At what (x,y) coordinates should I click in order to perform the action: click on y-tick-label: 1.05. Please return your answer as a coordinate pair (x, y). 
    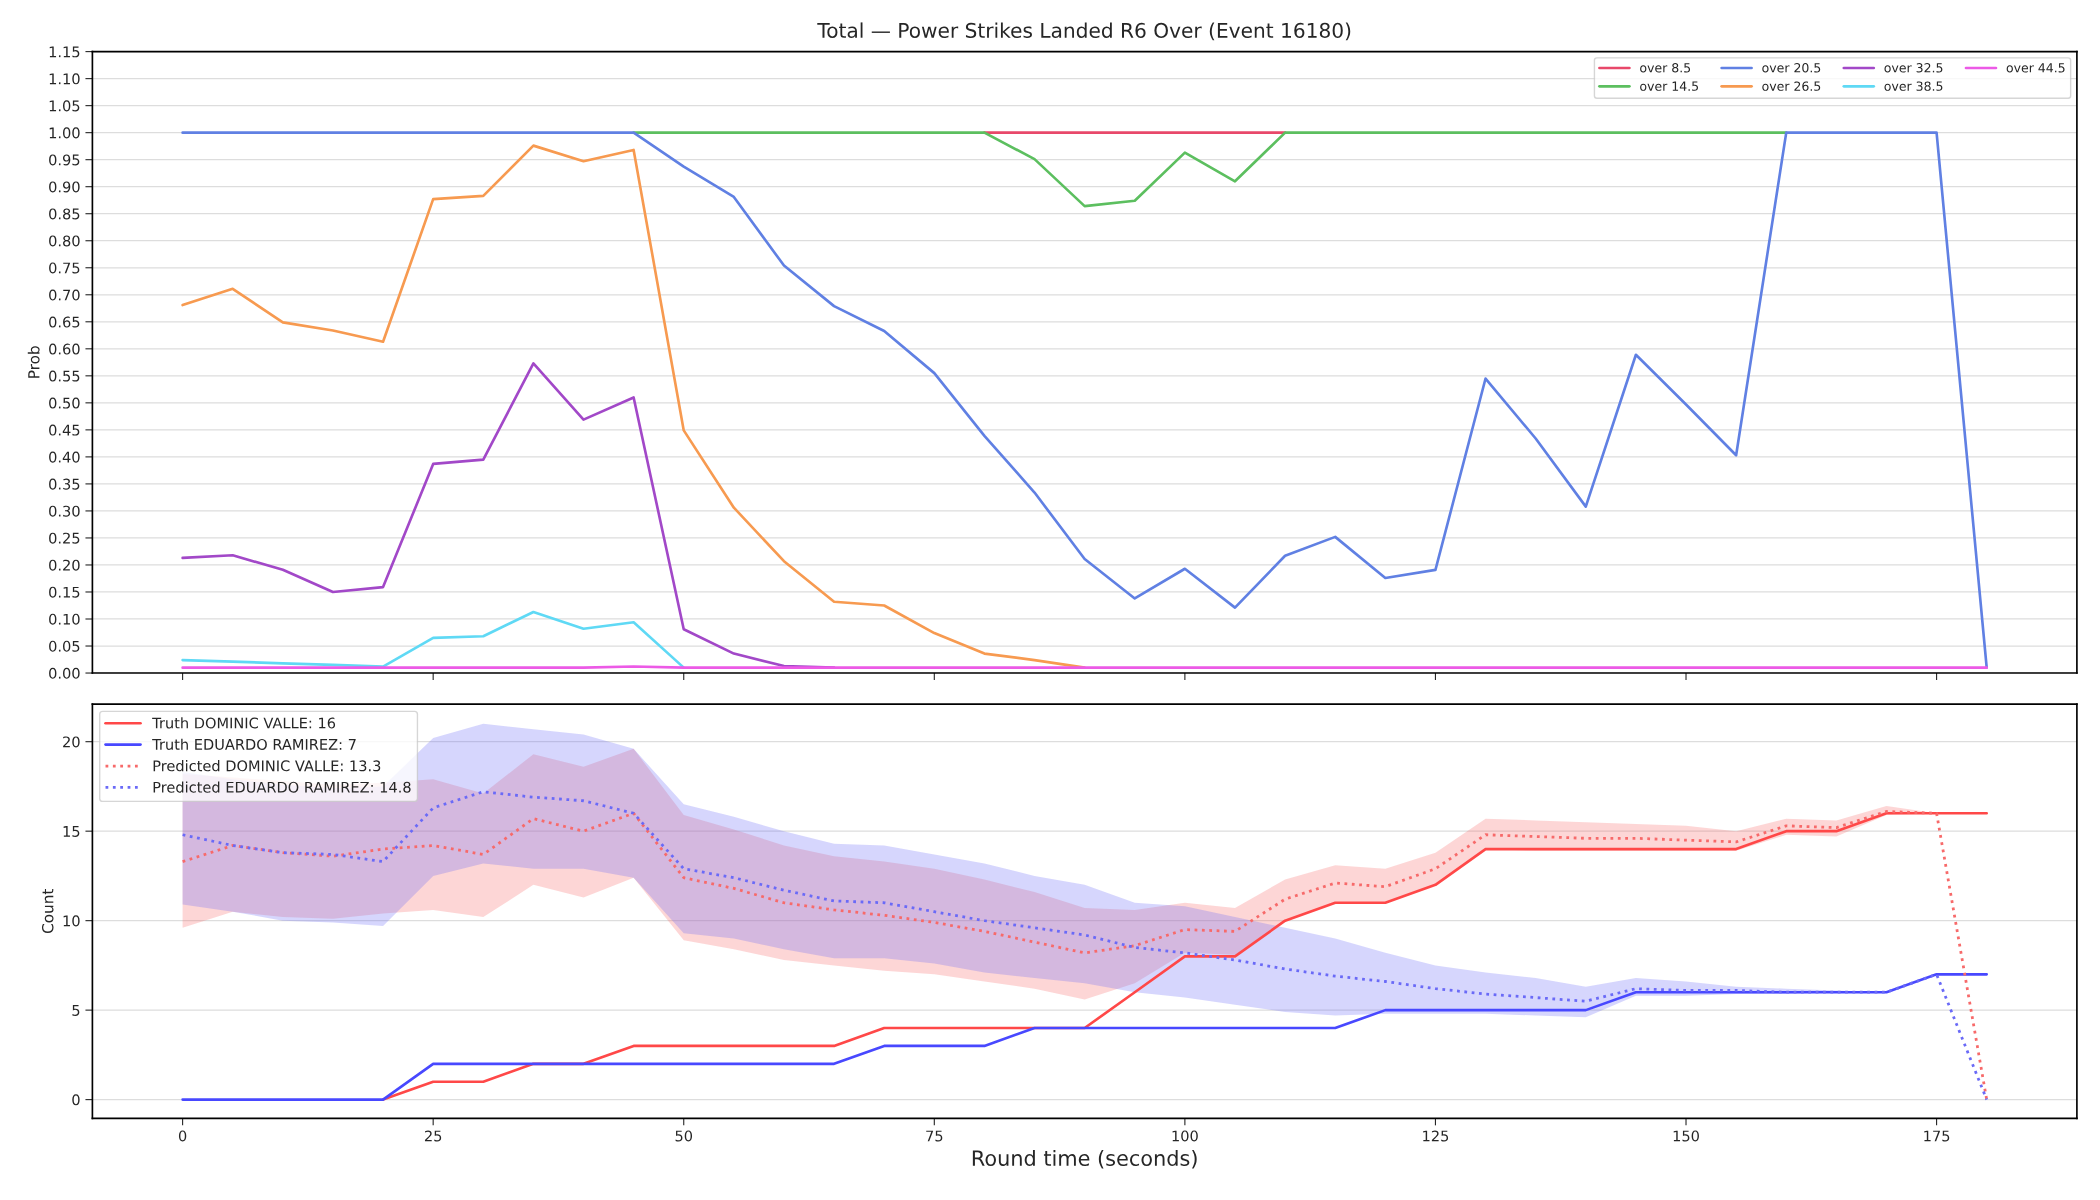
    Looking at the image, I should click on (64, 106).